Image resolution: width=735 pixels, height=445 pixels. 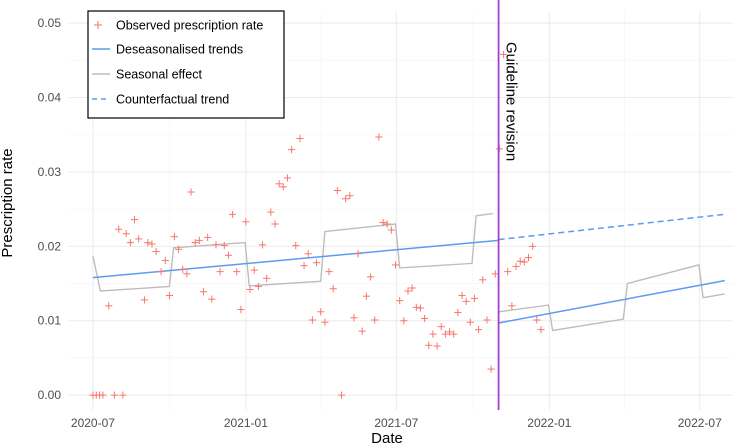 What do you see at coordinates (246, 423) in the screenshot?
I see `x-tick-label: 2021-01` at bounding box center [246, 423].